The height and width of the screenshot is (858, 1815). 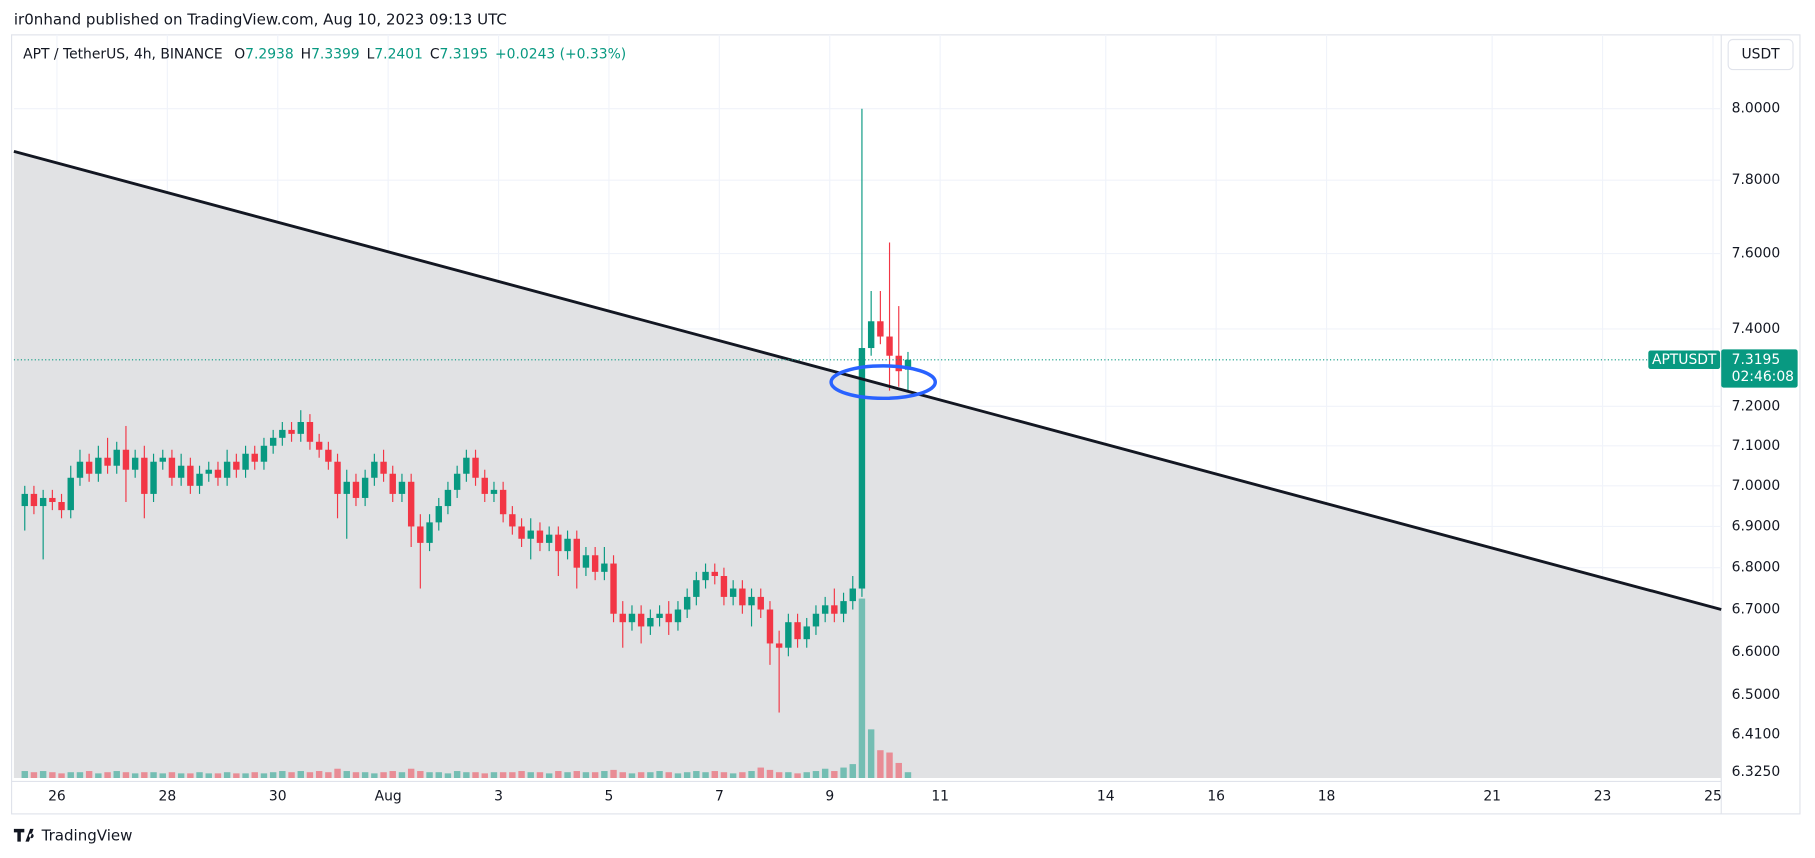 What do you see at coordinates (466, 688) in the screenshot?
I see `volume-layer` at bounding box center [466, 688].